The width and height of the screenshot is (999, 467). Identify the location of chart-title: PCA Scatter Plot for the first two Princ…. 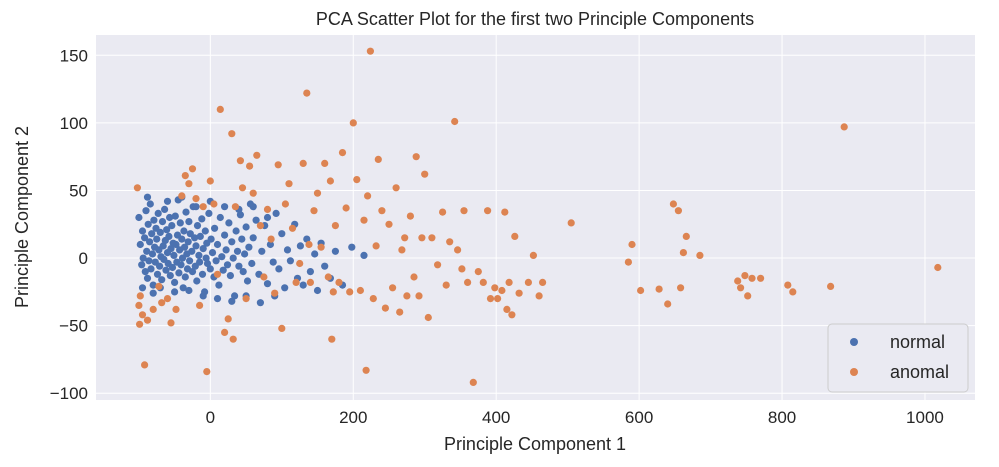
(535, 19).